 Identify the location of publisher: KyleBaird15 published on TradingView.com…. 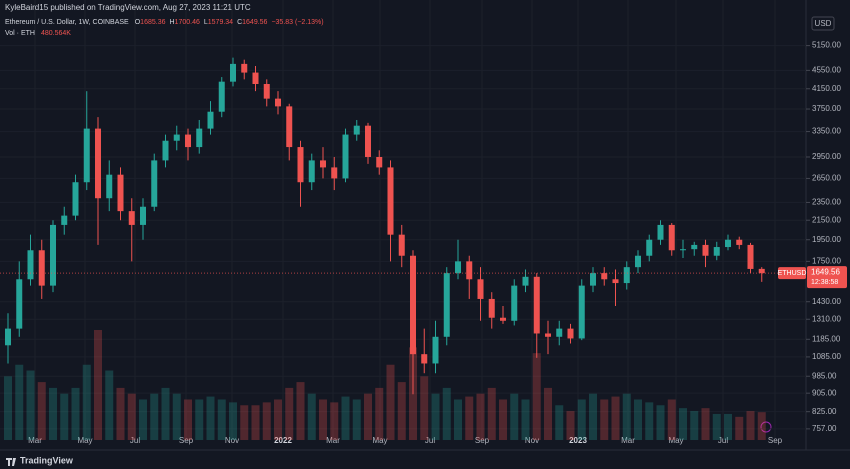
(128, 7).